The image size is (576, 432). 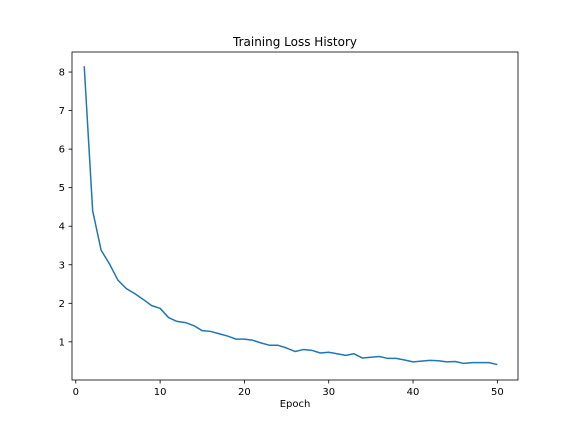 What do you see at coordinates (288, 389) in the screenshot?
I see `x-axis-ticks: 0 10 20 30 40 50` at bounding box center [288, 389].